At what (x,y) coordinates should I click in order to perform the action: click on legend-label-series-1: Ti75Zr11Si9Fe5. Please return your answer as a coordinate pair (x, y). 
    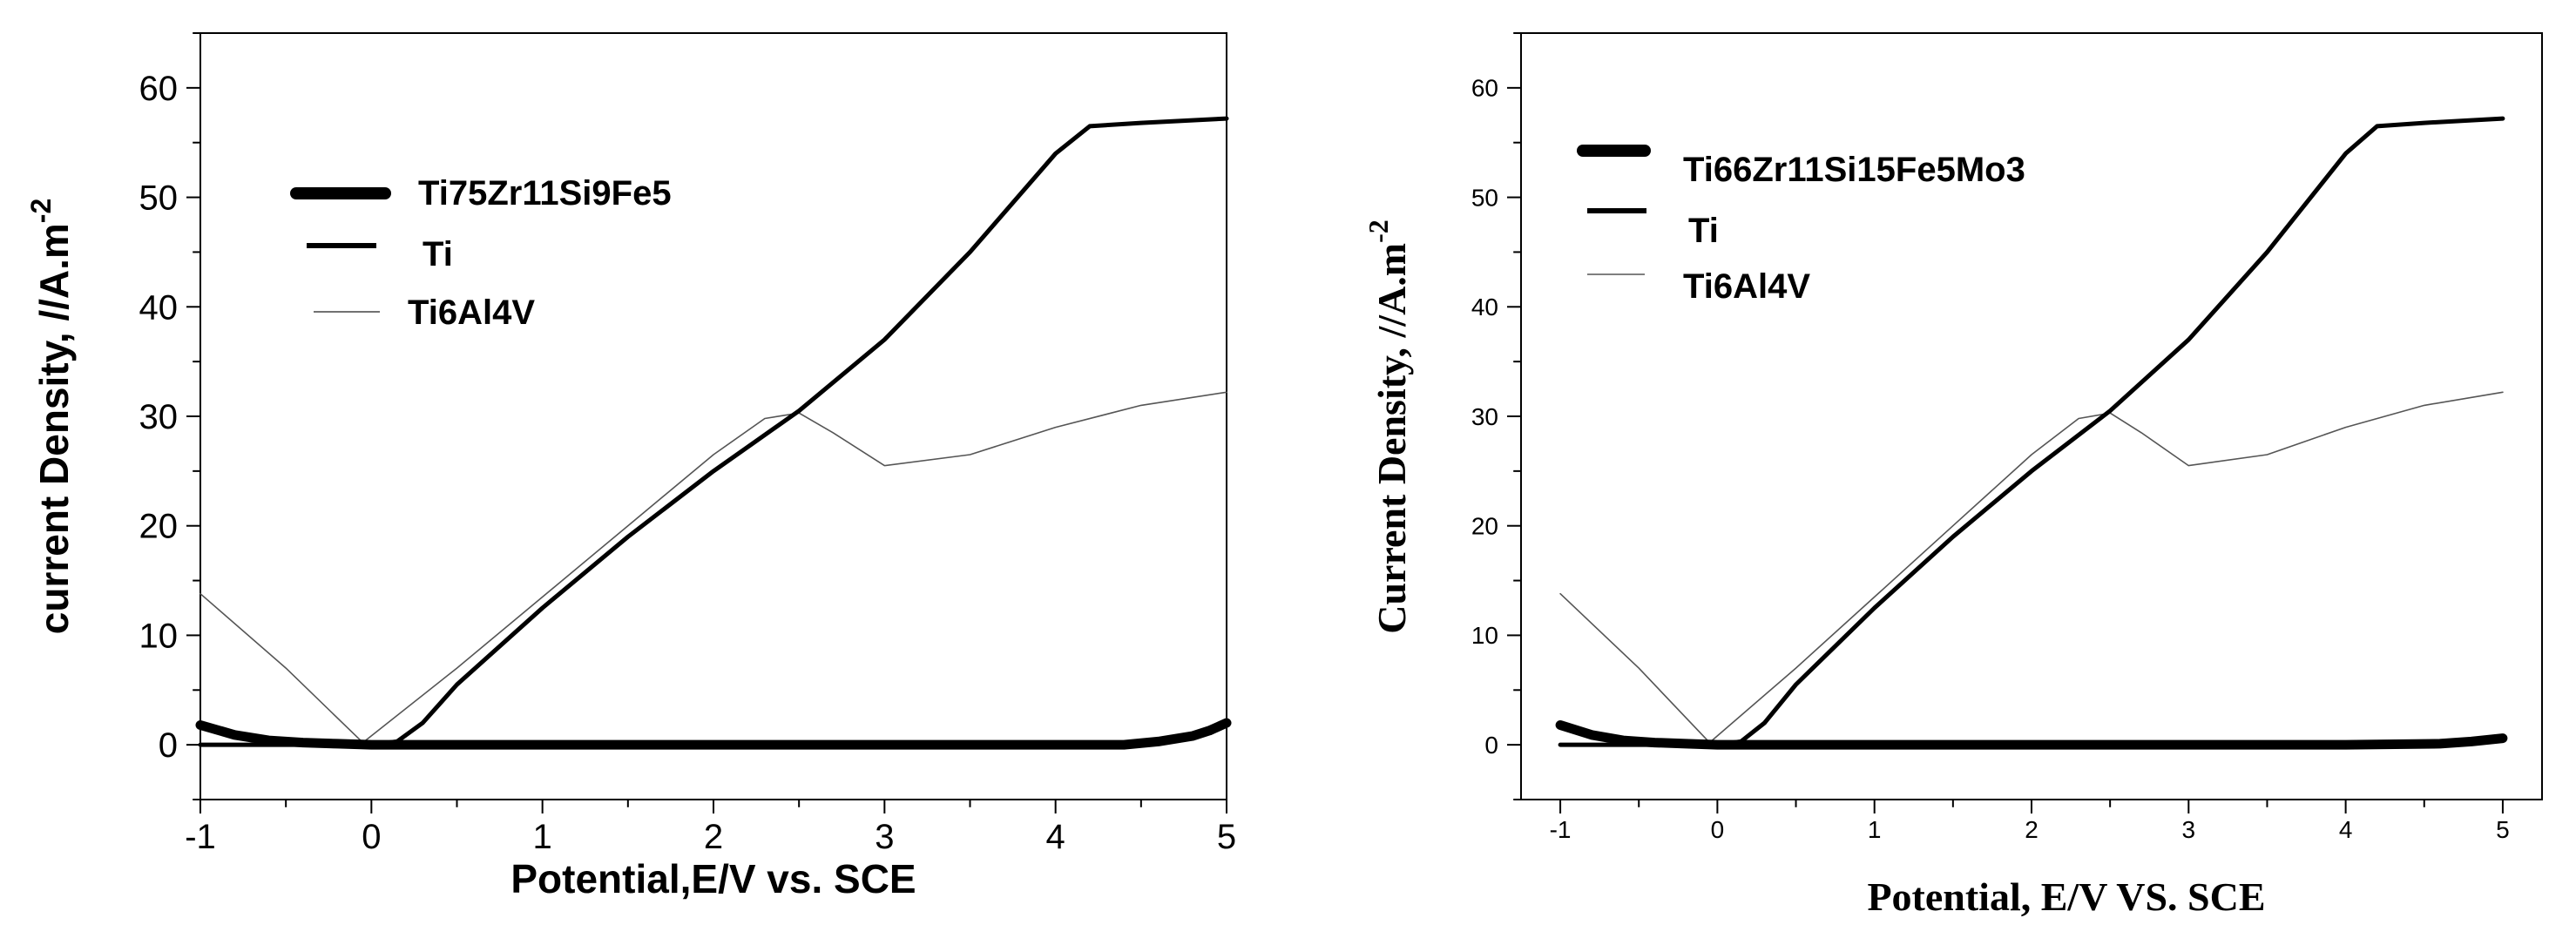
    Looking at the image, I should click on (545, 193).